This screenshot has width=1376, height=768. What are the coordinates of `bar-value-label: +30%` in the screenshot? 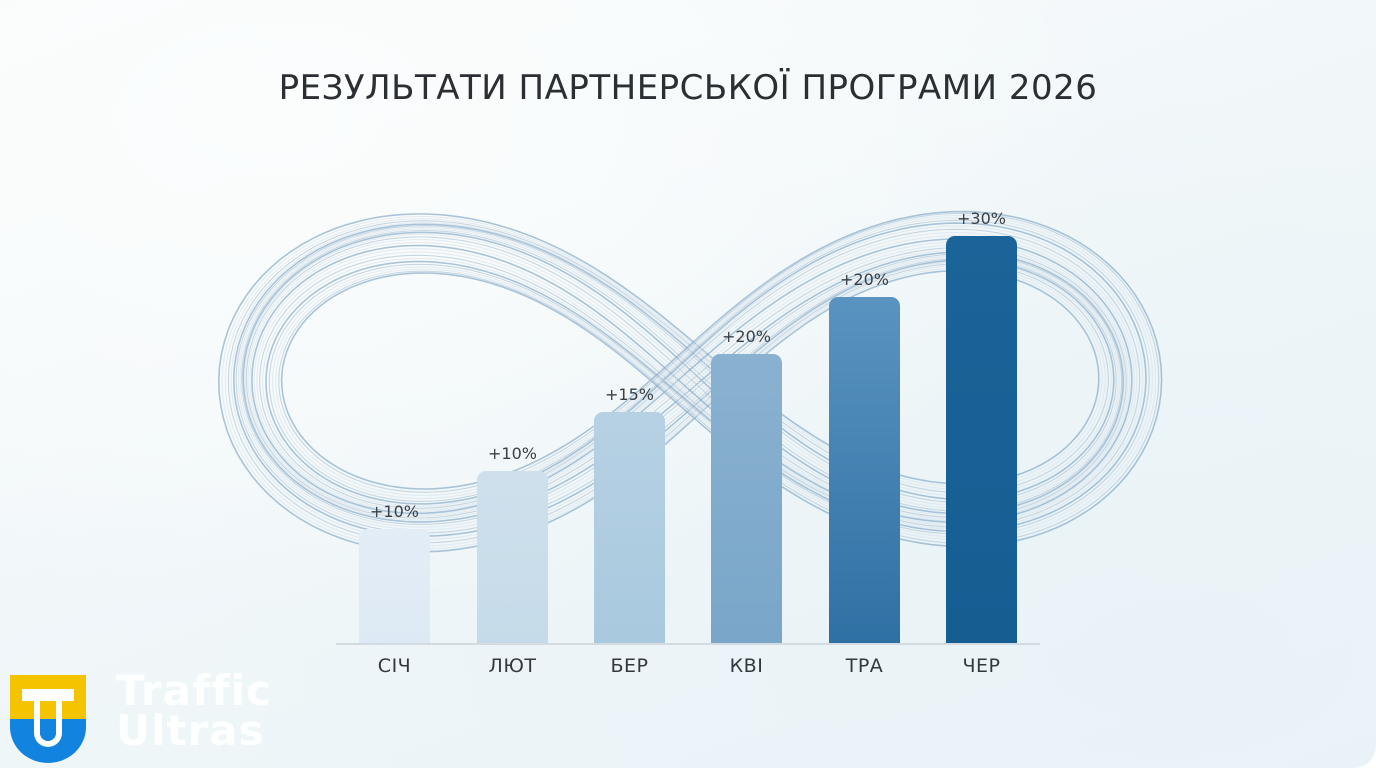 It's located at (981, 218).